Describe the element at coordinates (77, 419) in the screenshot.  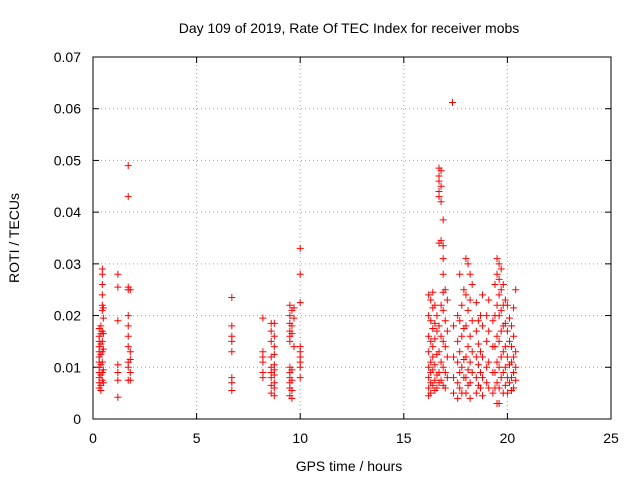
I see `y-tick-label: 0` at that location.